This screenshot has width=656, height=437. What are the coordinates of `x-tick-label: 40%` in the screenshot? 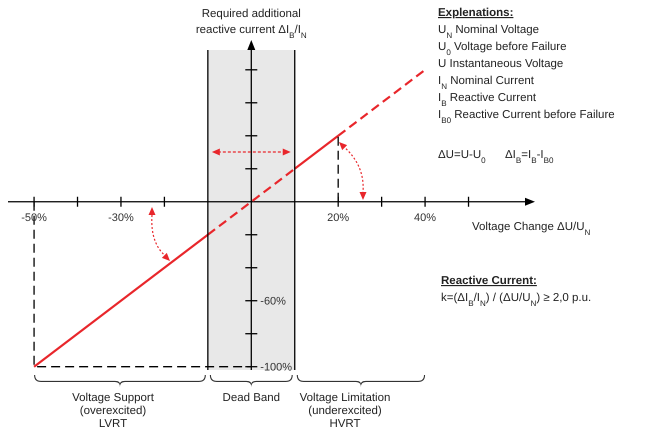 It's located at (425, 218).